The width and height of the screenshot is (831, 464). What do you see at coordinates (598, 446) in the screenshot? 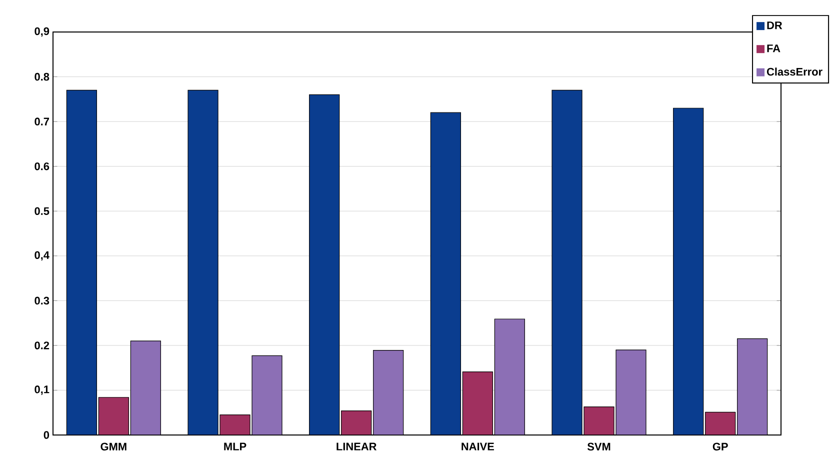
I see `x-tick-label: SVM` at bounding box center [598, 446].